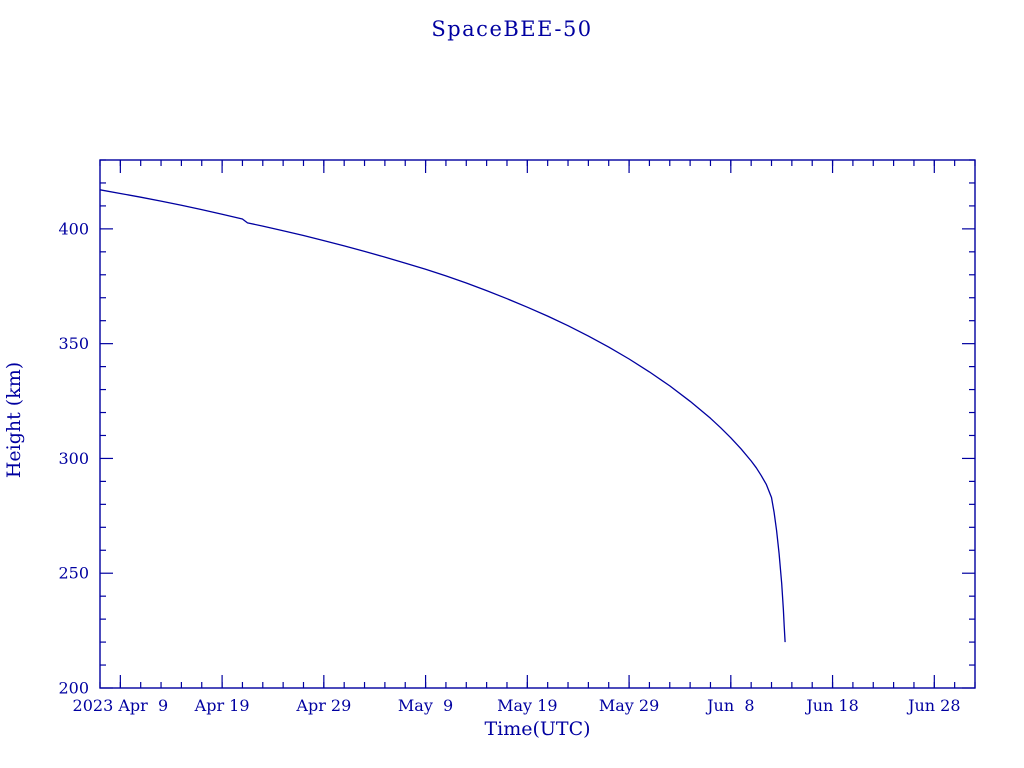  What do you see at coordinates (729, 705) in the screenshot?
I see `svg-text: Jun 8` at bounding box center [729, 705].